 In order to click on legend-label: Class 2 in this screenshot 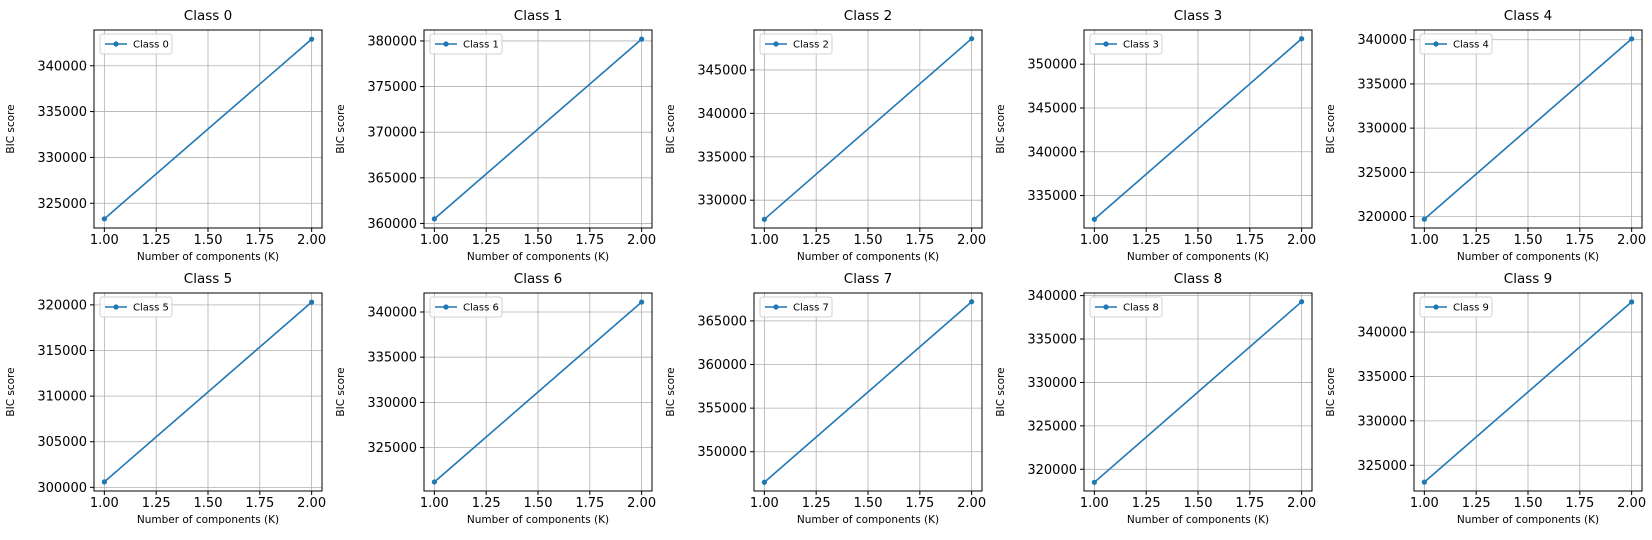, I will do `click(811, 45)`.